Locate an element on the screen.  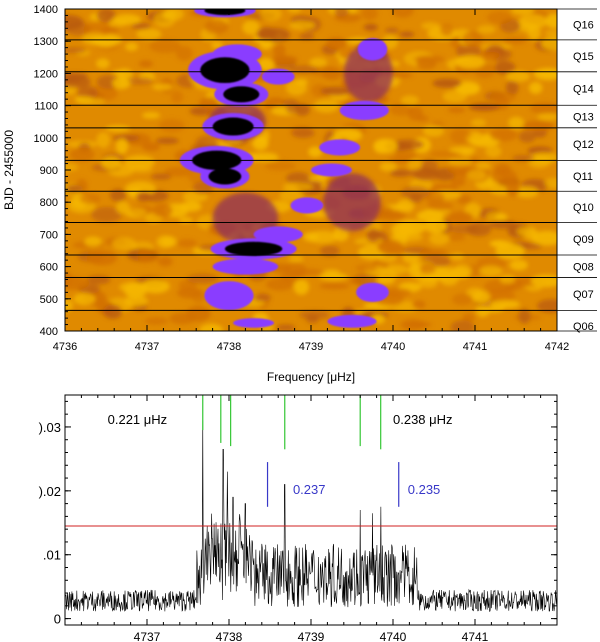
y-tick-label: 900 is located at coordinates (49, 171).